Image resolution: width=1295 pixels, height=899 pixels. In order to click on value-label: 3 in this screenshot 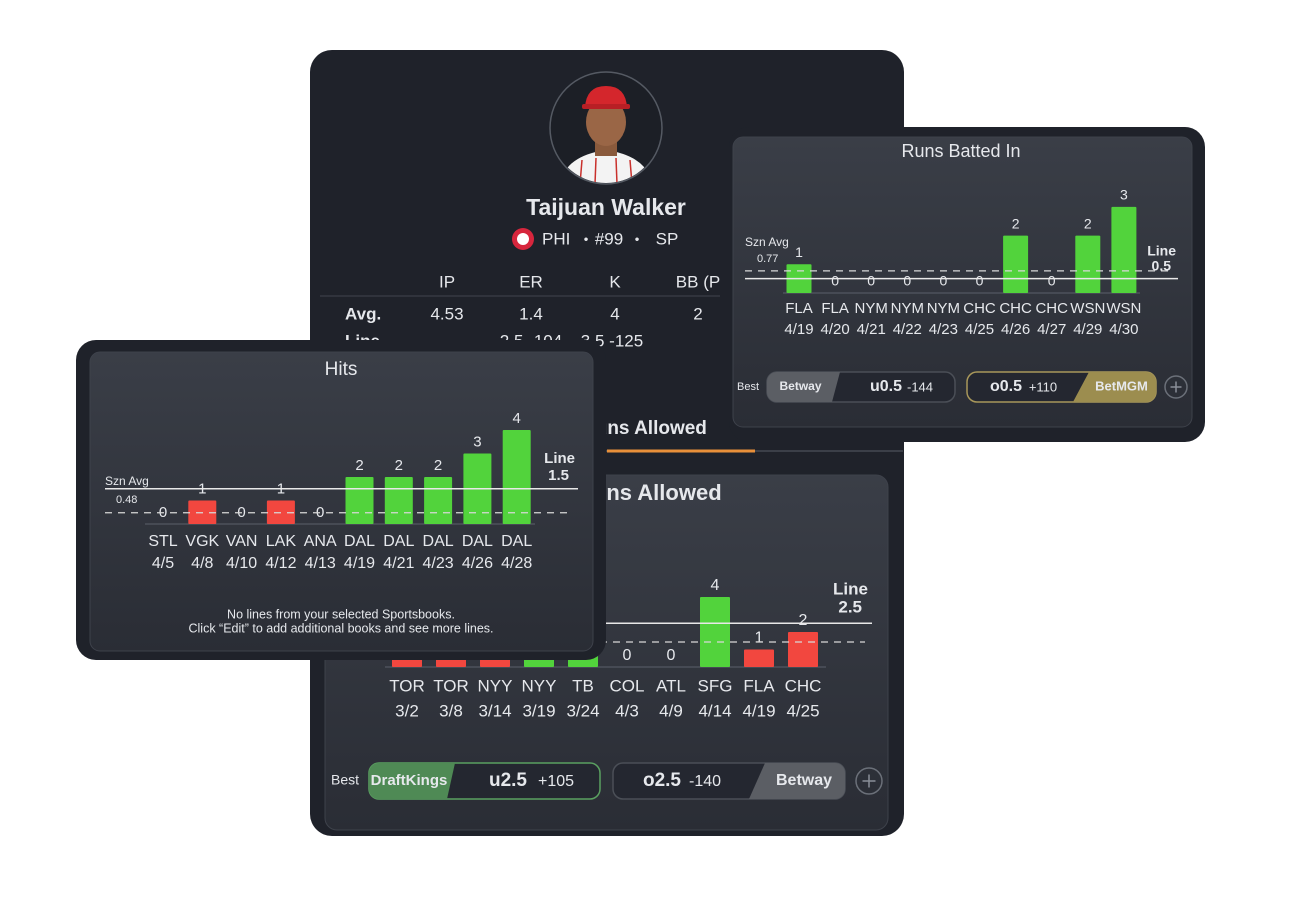, I will do `click(477, 441)`.